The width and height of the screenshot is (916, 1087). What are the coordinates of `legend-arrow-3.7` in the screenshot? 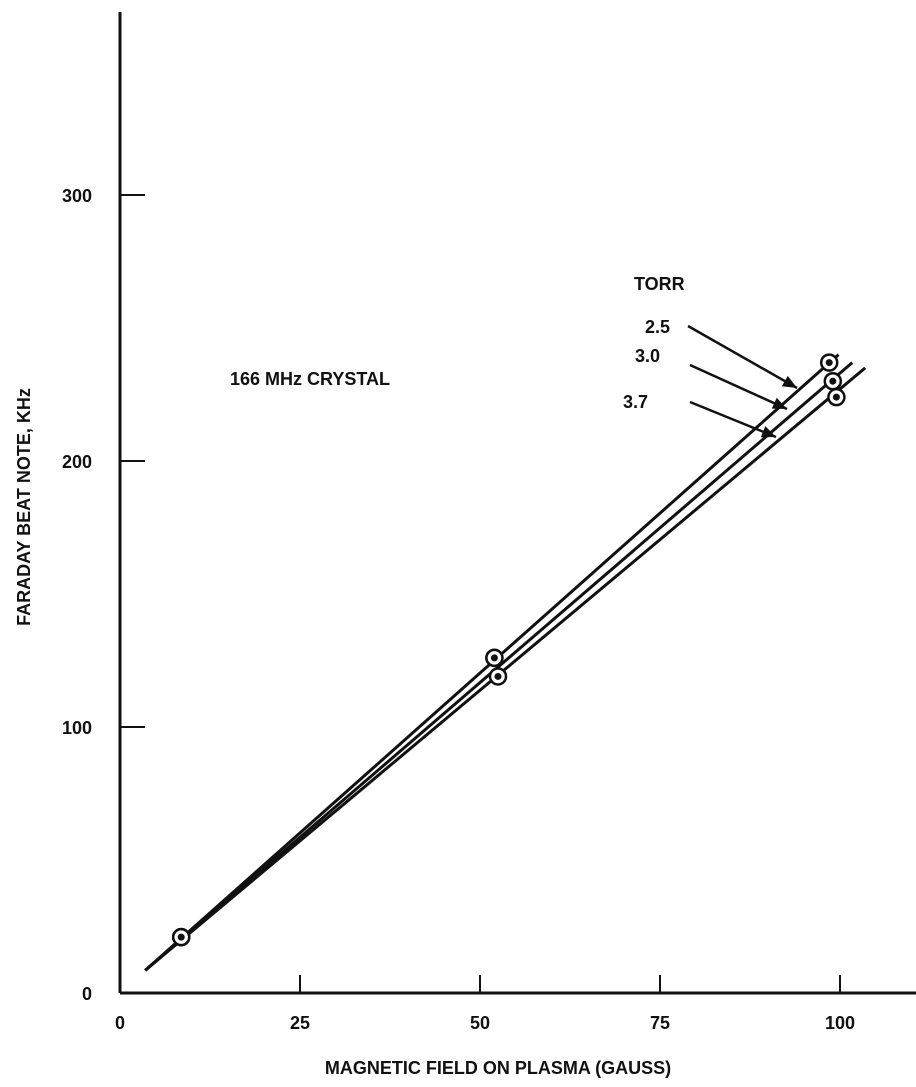 It's located at (733, 419).